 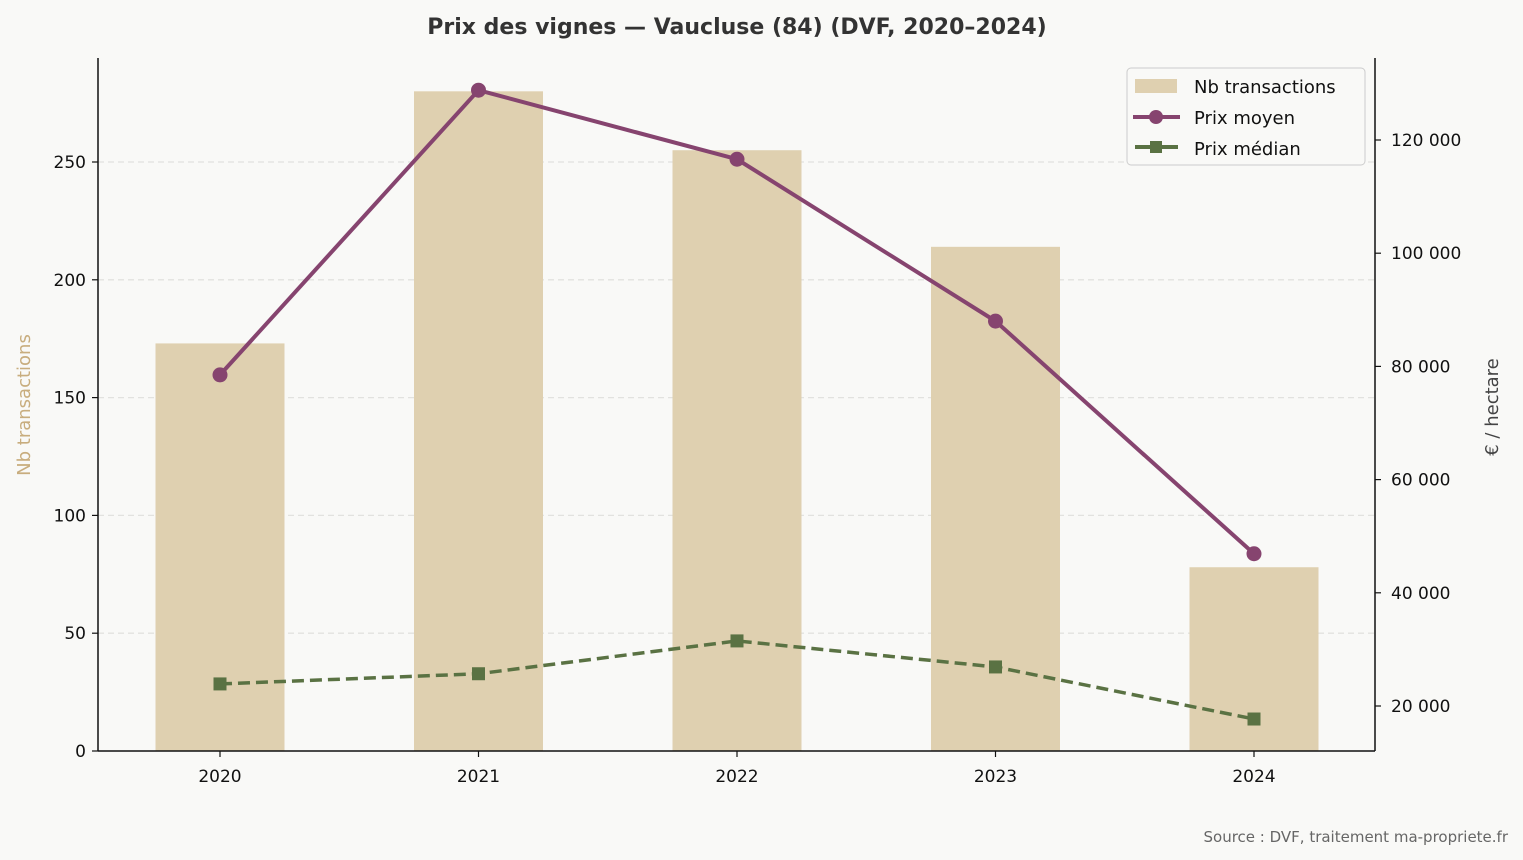 I want to click on bar-2021, so click(x=478, y=421).